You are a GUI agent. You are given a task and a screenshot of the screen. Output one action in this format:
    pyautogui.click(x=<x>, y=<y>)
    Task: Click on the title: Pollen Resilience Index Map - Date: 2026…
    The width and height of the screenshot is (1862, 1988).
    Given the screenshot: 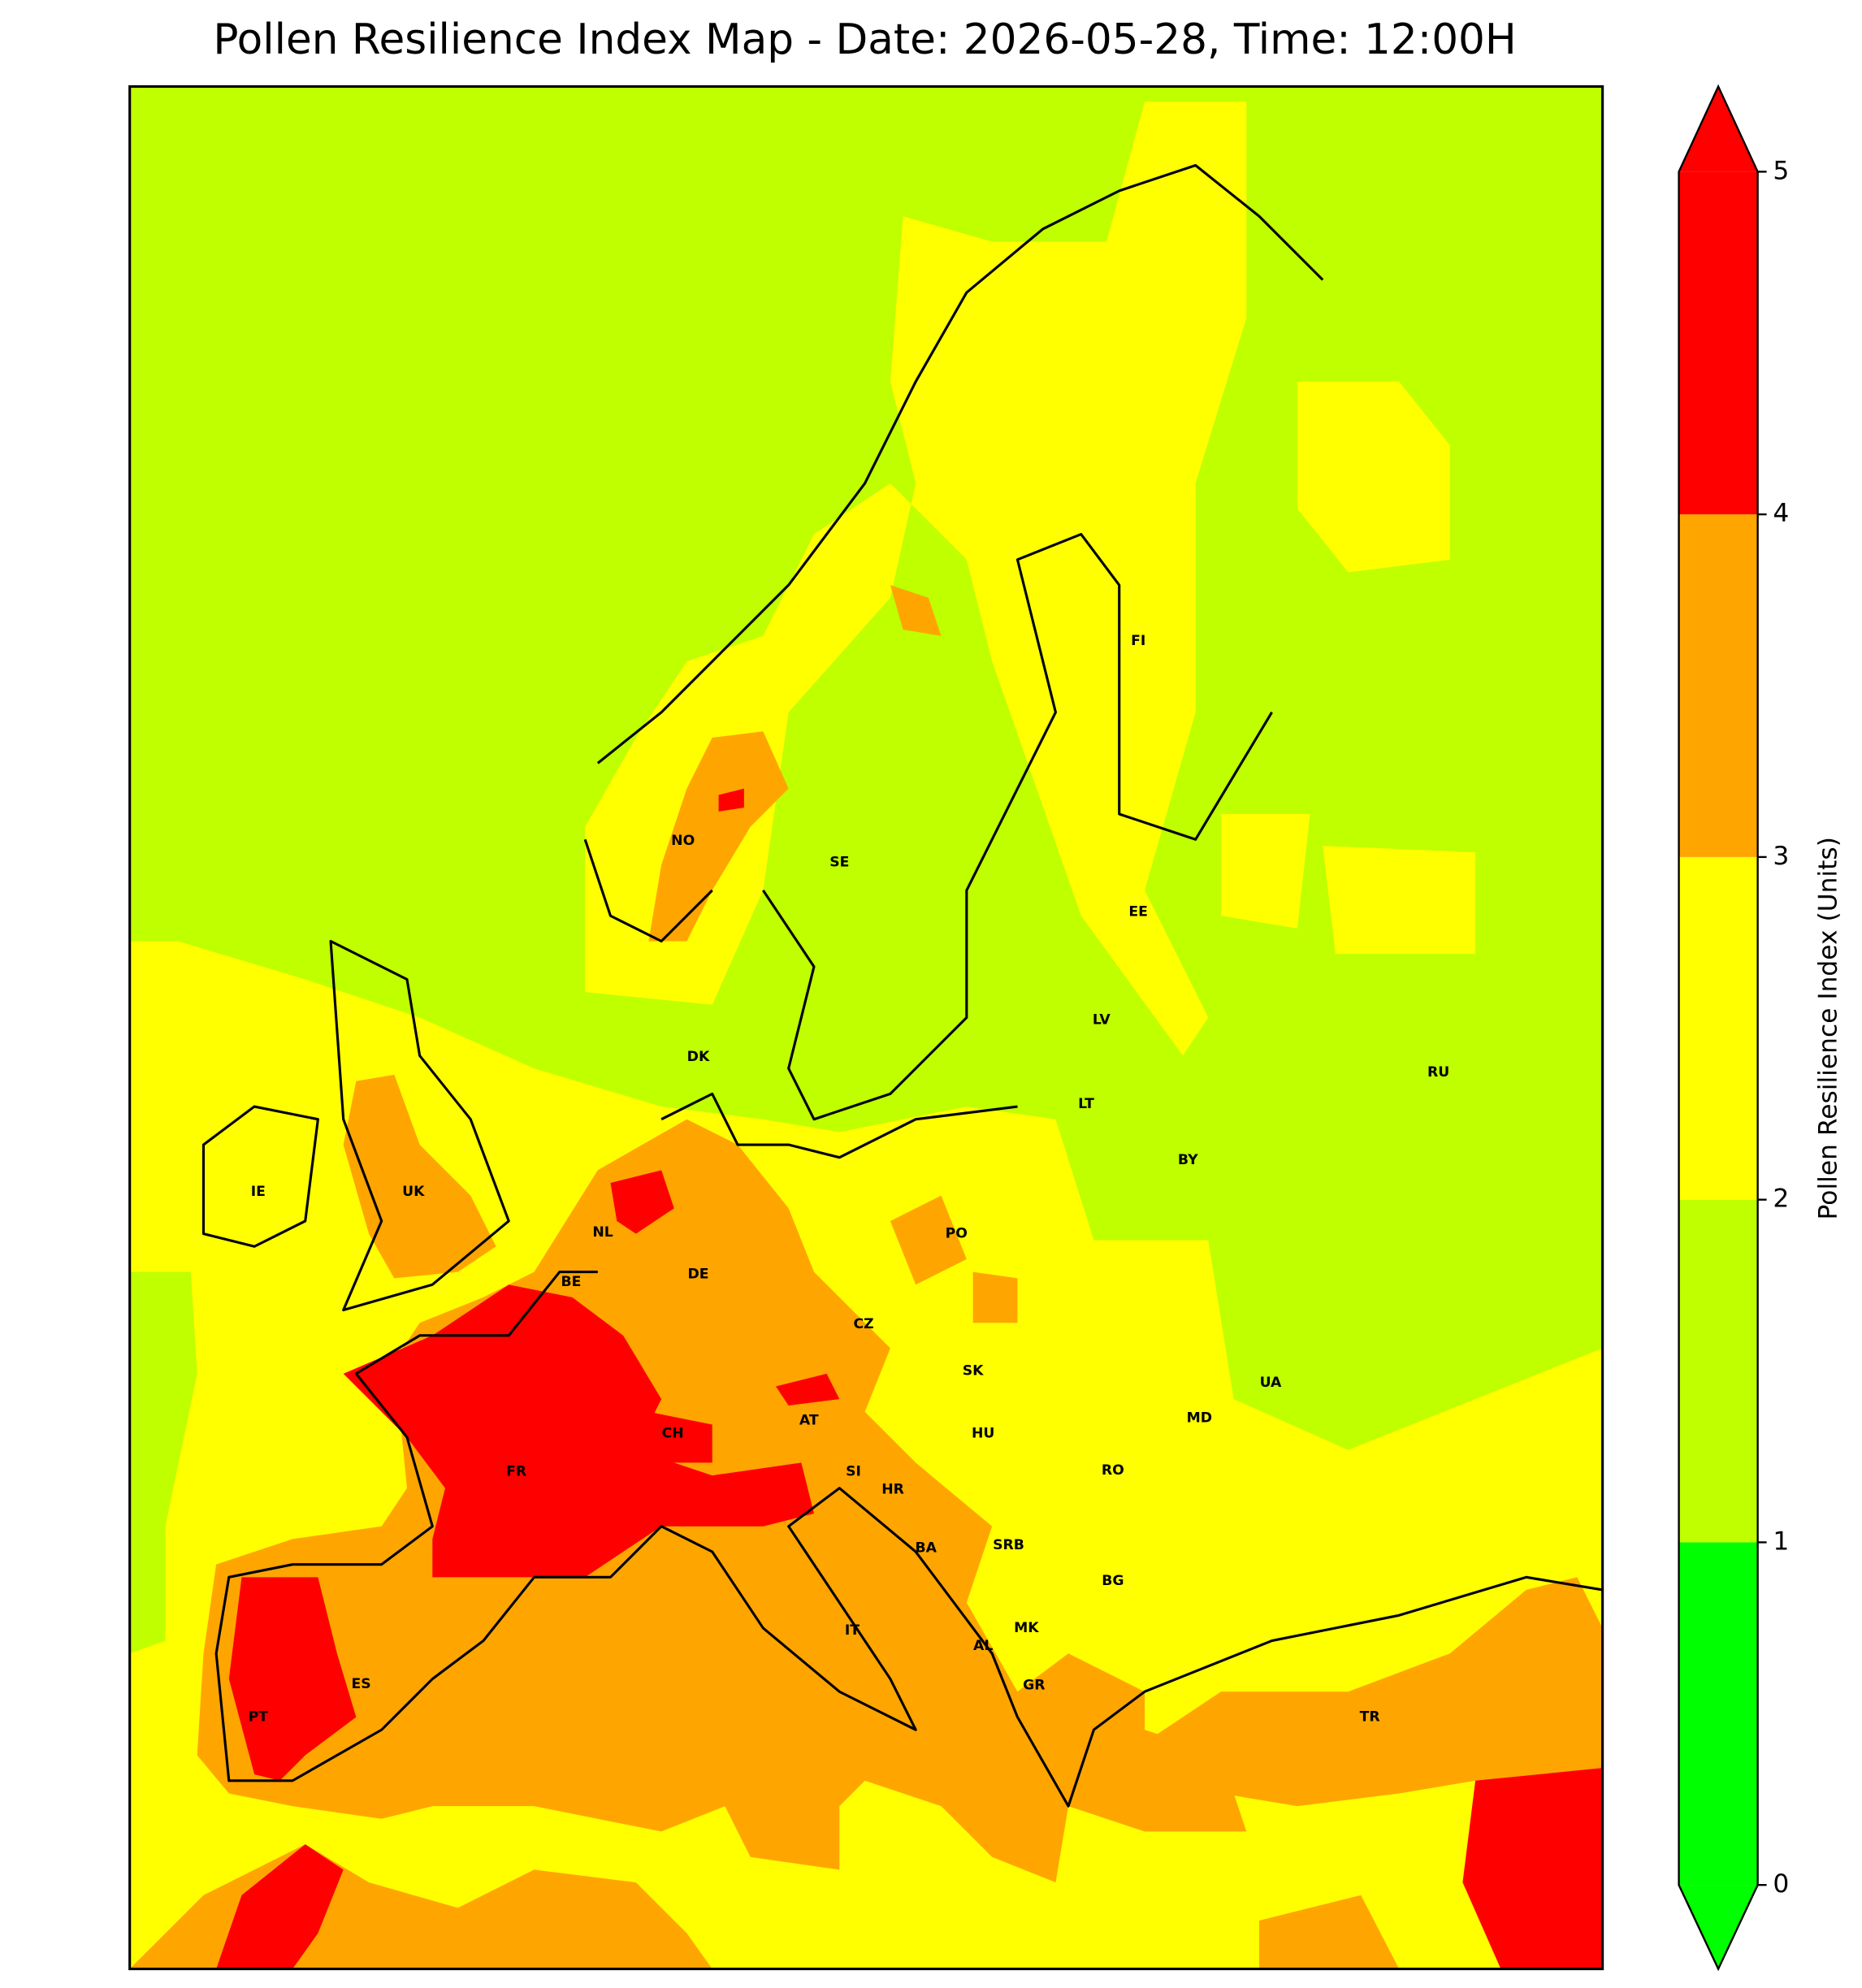 What is the action you would take?
    pyautogui.click(x=864, y=39)
    